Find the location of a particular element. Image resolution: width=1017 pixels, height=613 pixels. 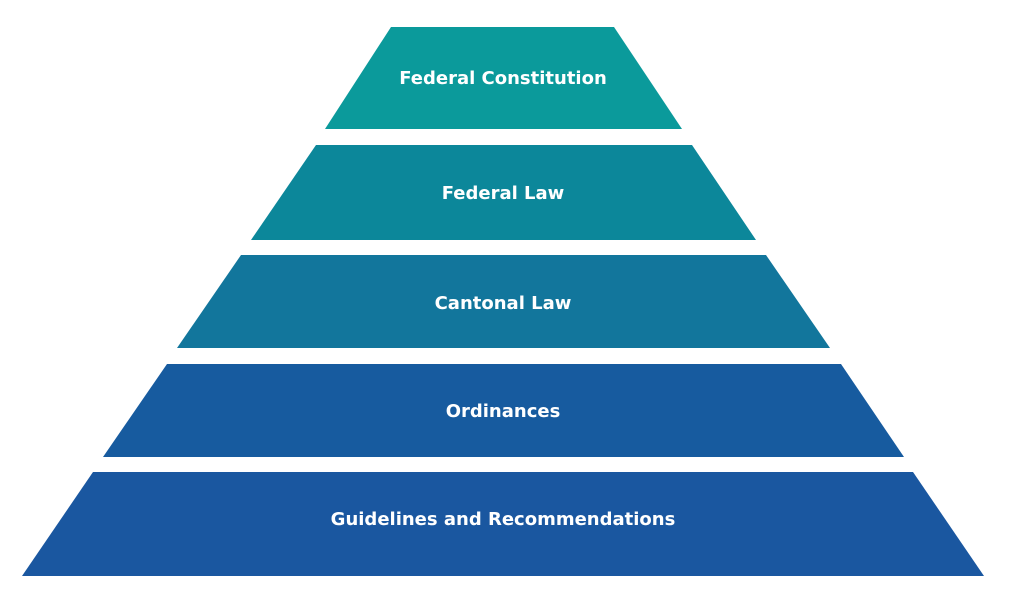

tier-federal-law: Federal Law is located at coordinates (503, 192).